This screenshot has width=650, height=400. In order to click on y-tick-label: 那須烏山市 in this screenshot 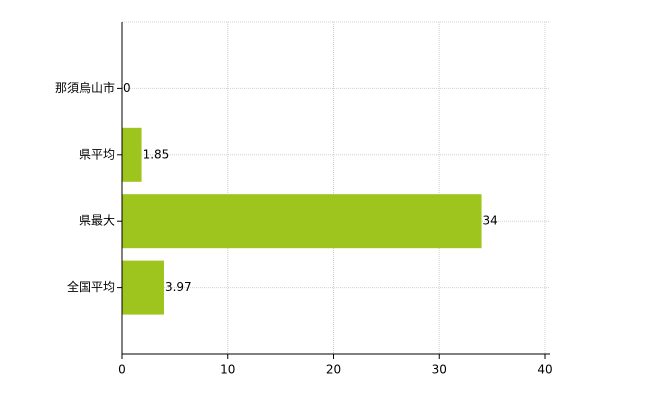, I will do `click(85, 87)`.